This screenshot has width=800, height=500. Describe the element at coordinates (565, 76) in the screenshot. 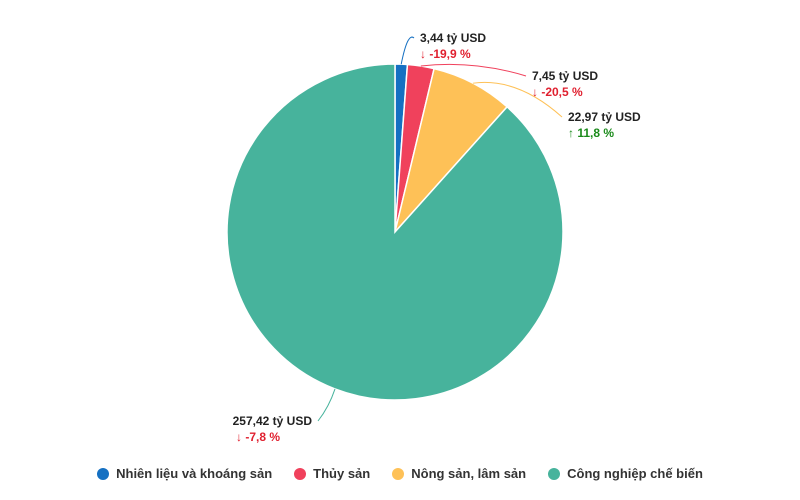

I see `value-label-thuy-san: 7,45 tỷ USD` at that location.